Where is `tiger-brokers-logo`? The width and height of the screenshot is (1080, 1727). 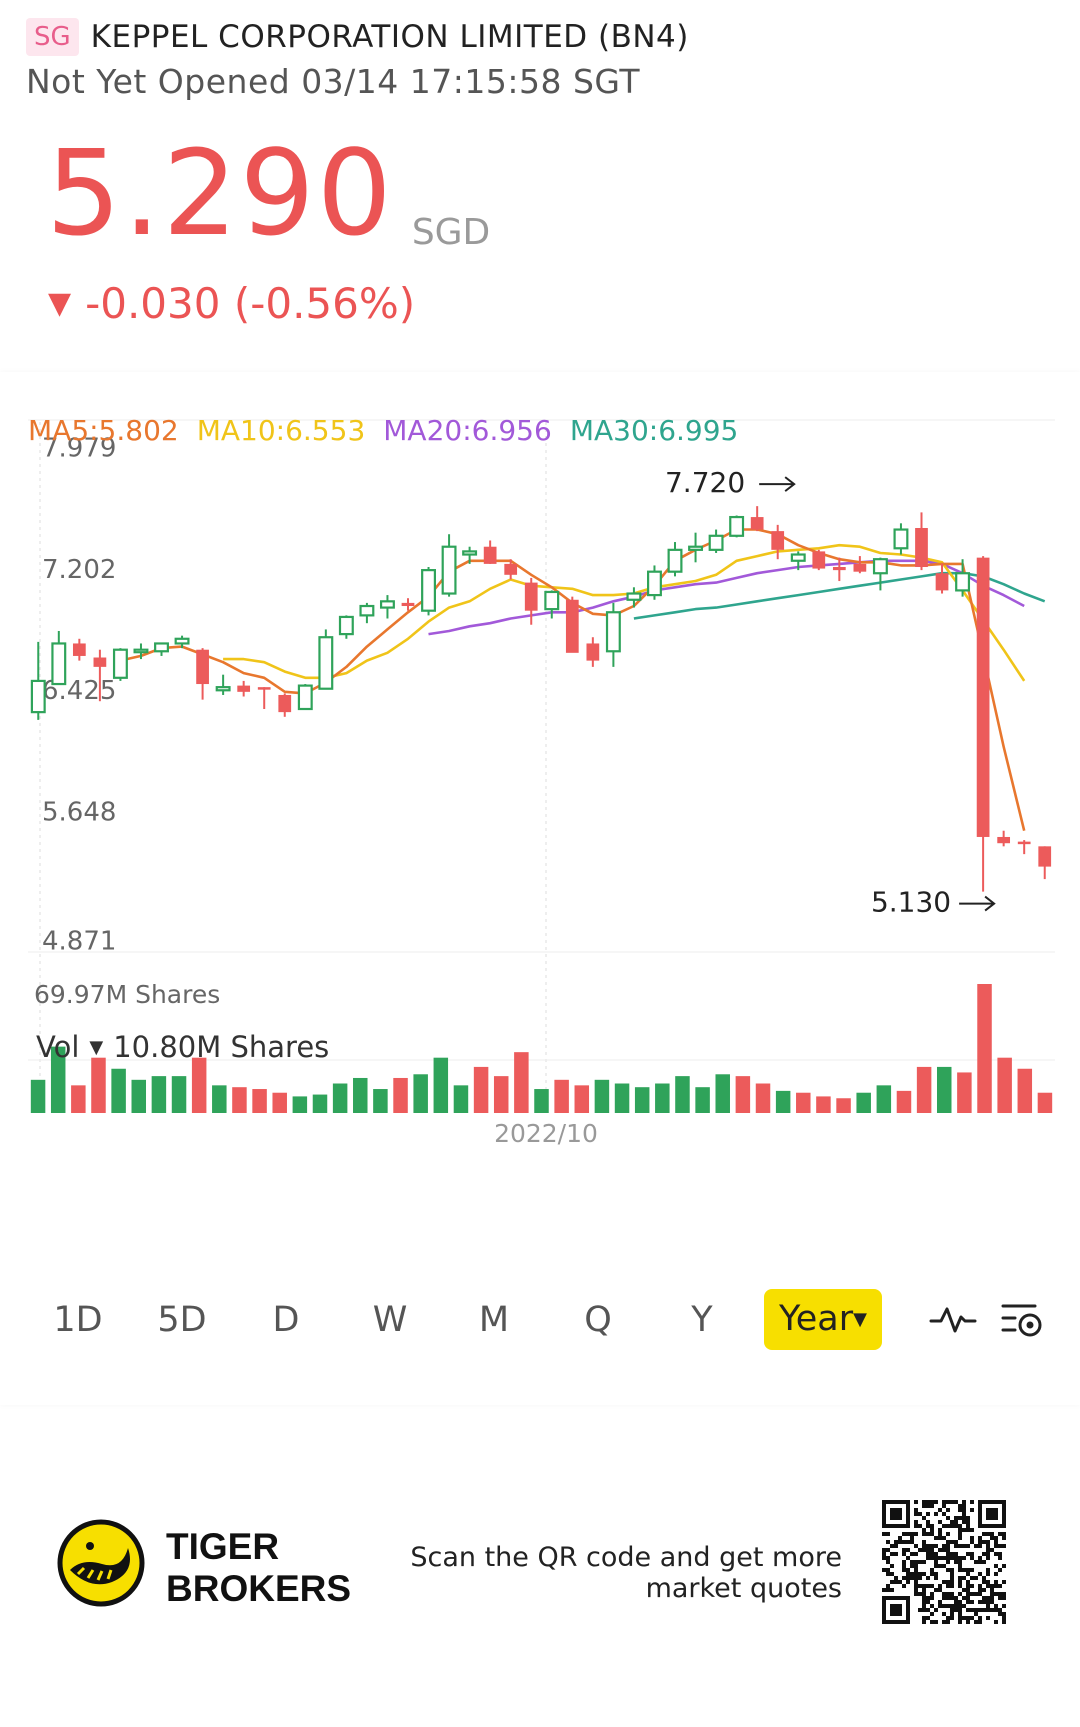
tiger-brokers-logo is located at coordinates (101, 1565).